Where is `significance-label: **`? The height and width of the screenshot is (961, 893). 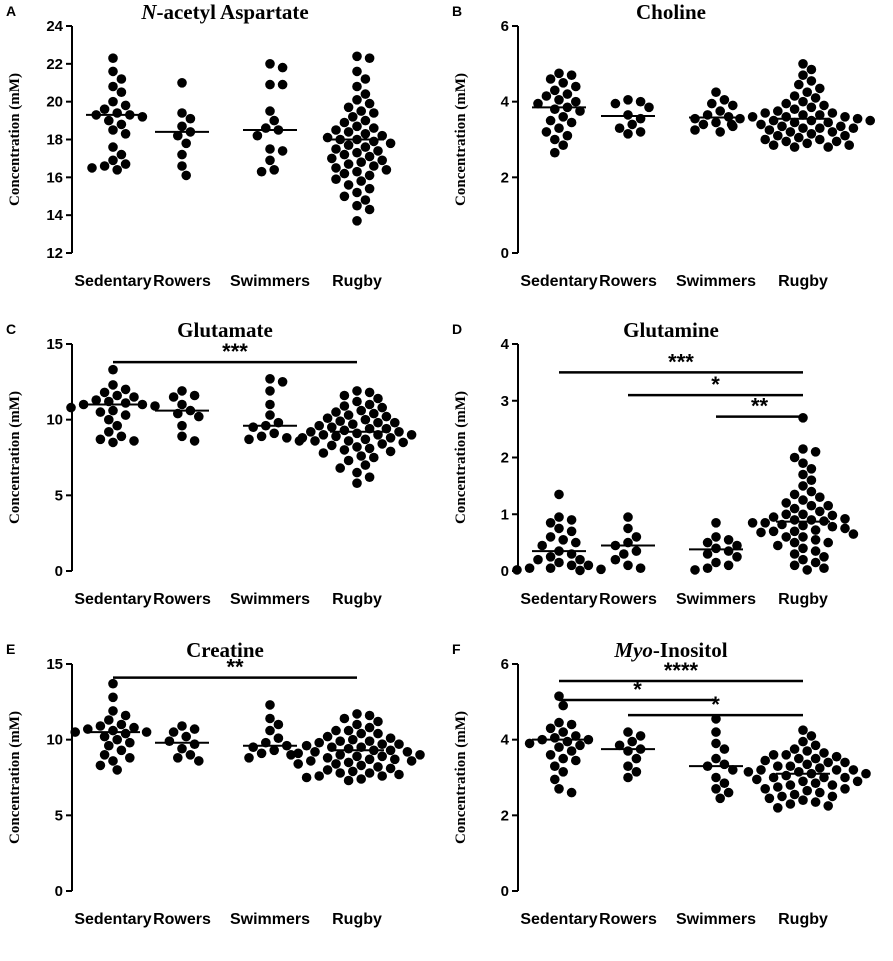
significance-label: ** is located at coordinates (235, 667).